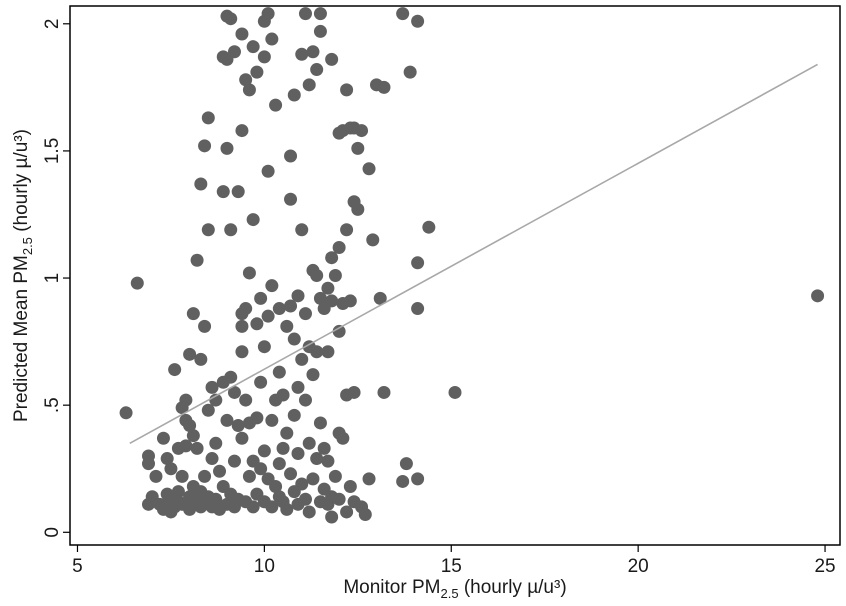 The width and height of the screenshot is (846, 606). What do you see at coordinates (264, 566) in the screenshot?
I see `x-tick-label: 10` at bounding box center [264, 566].